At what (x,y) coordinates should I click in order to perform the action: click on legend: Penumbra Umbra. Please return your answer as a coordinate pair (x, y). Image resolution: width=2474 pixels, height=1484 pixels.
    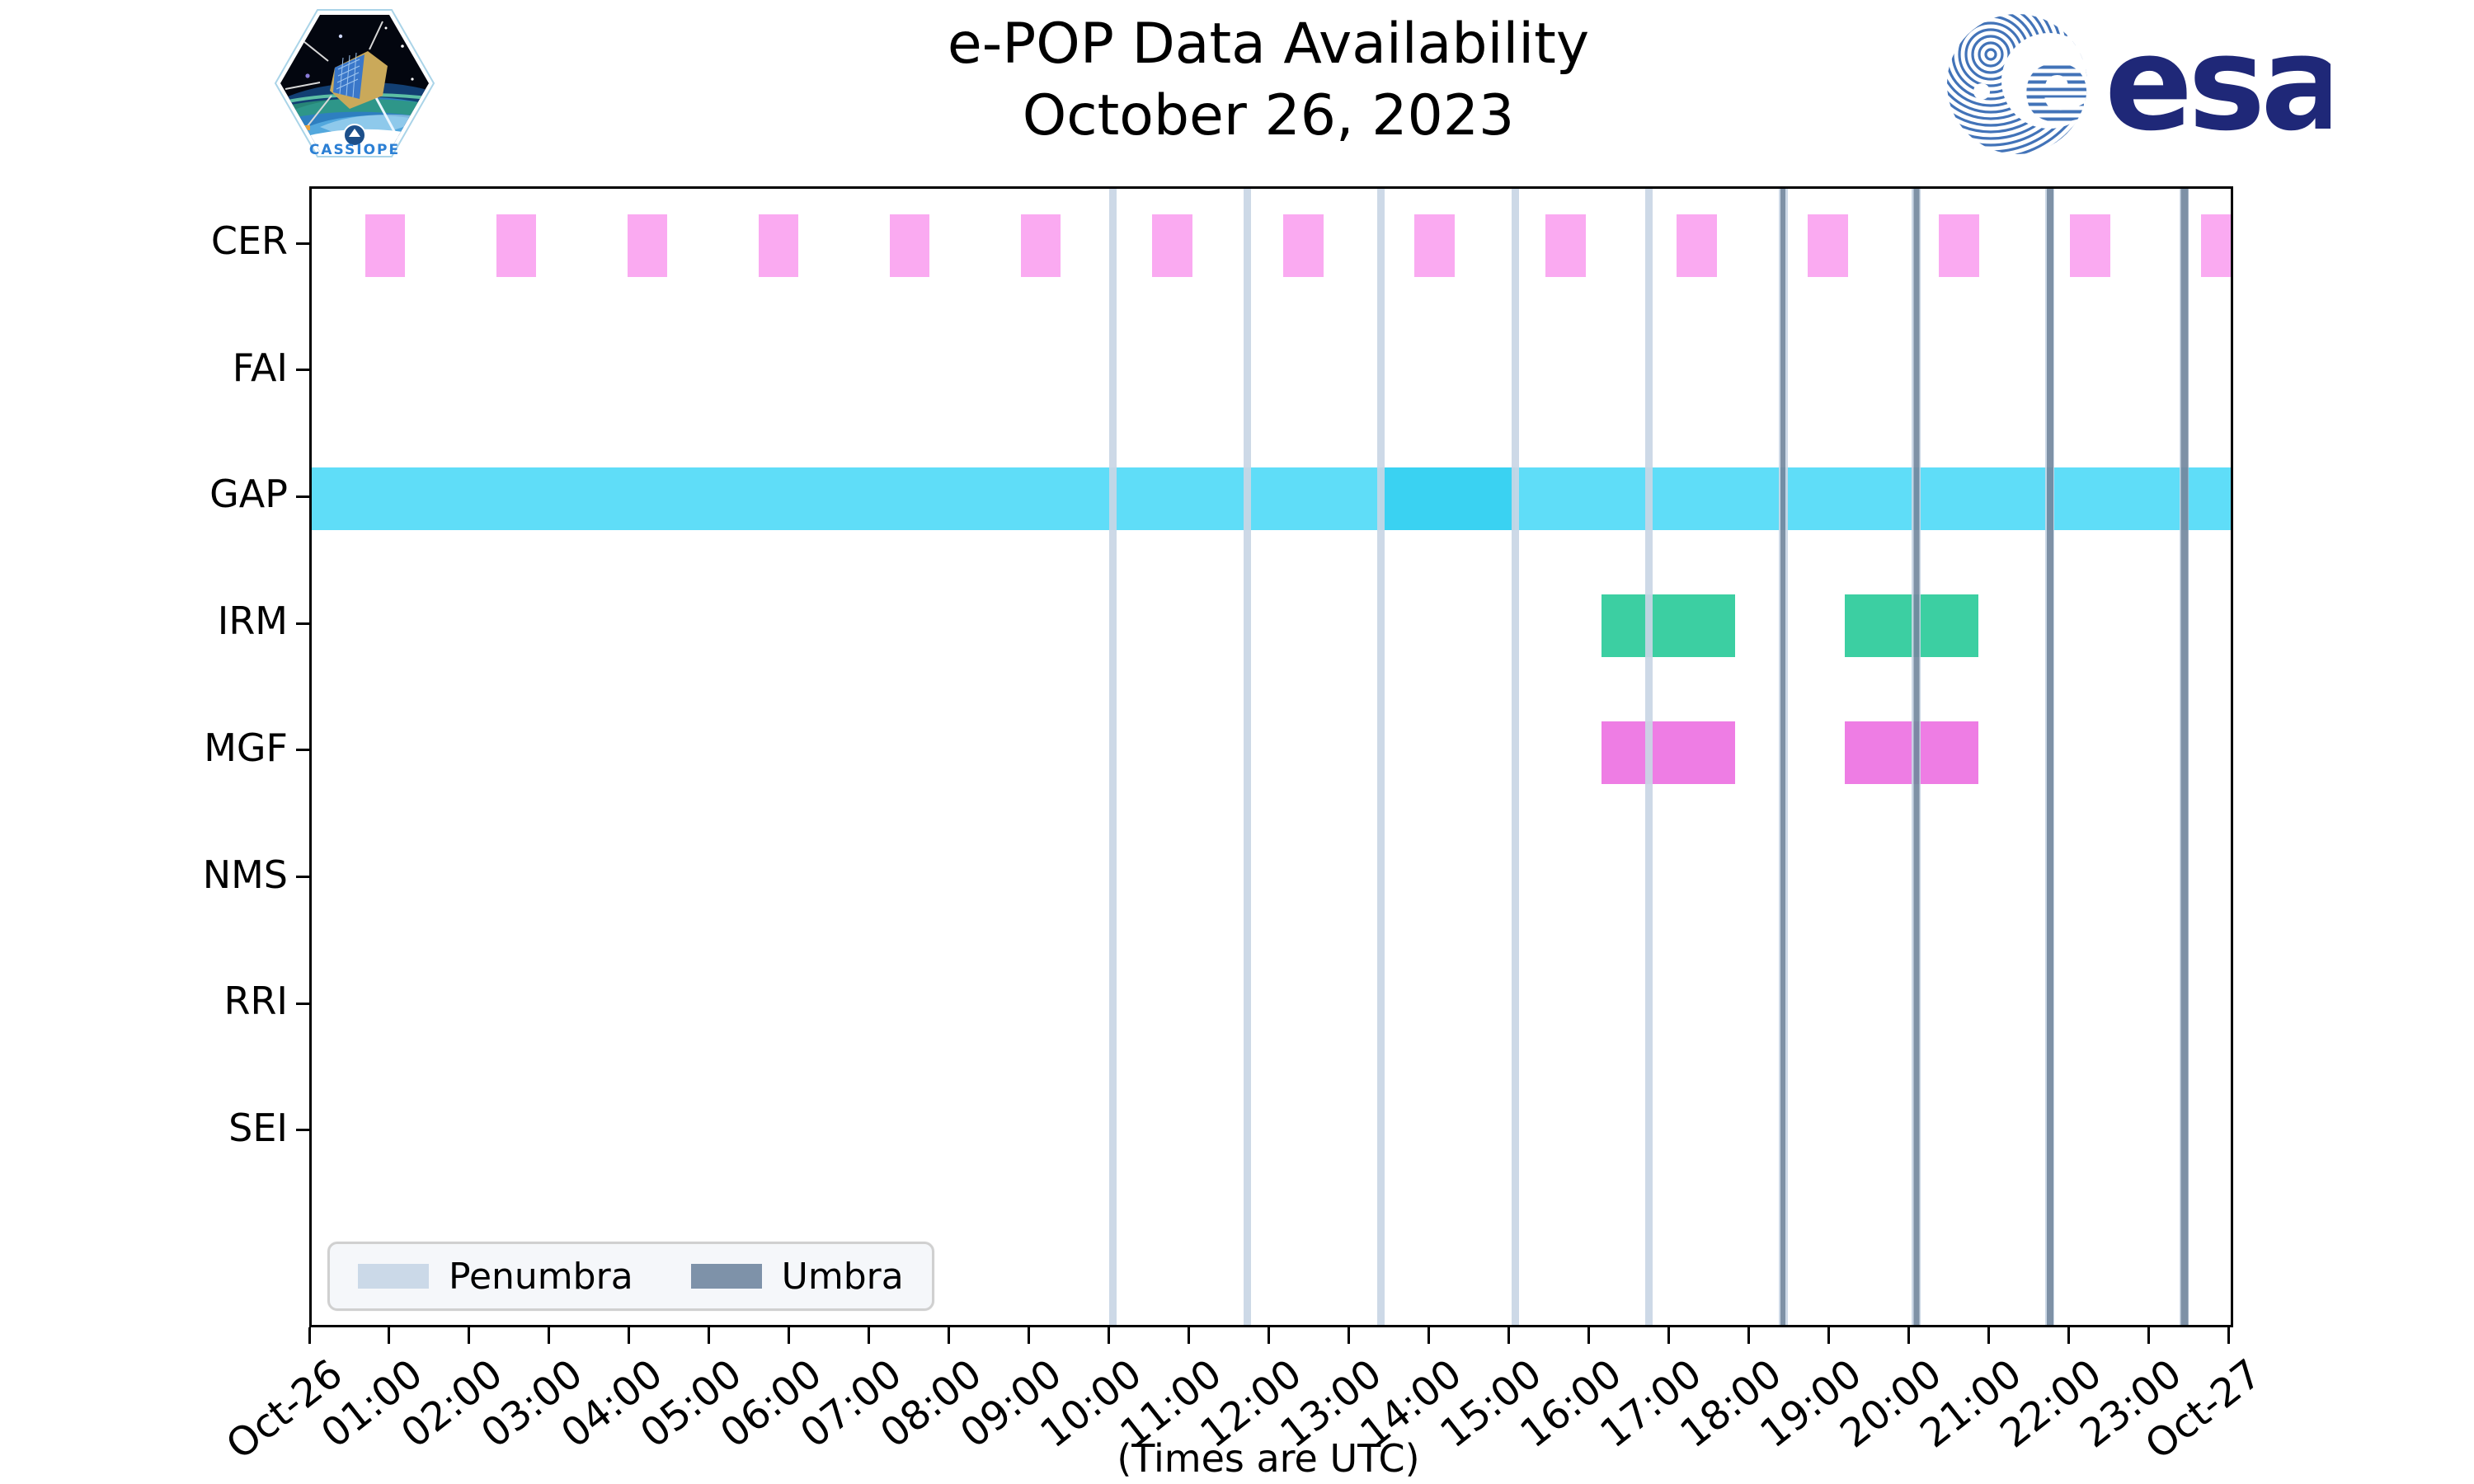
    Looking at the image, I should click on (630, 1276).